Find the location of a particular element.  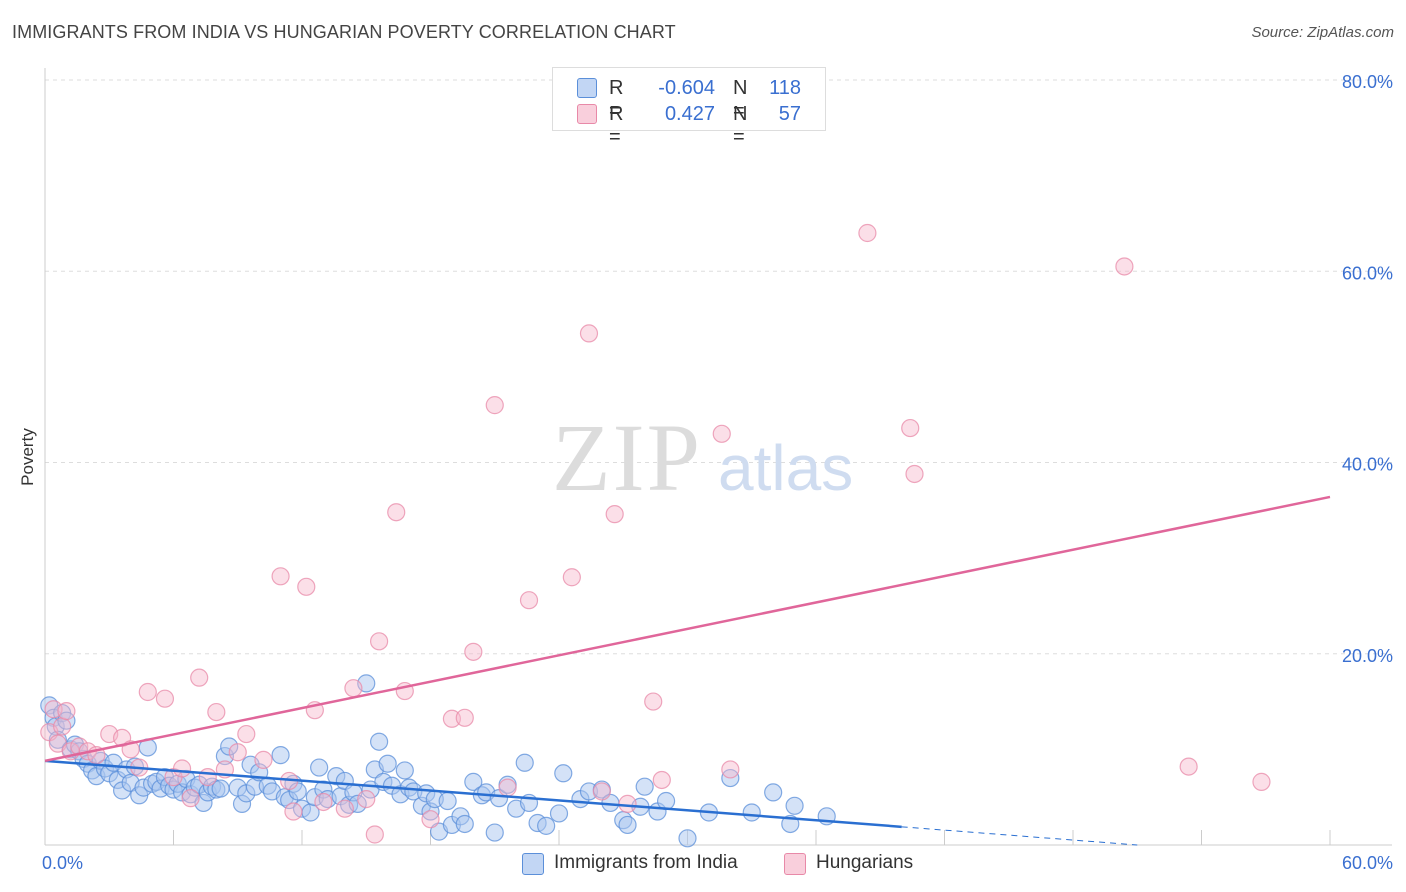

watermark-atlas: atlas is located at coordinates (785, 468).